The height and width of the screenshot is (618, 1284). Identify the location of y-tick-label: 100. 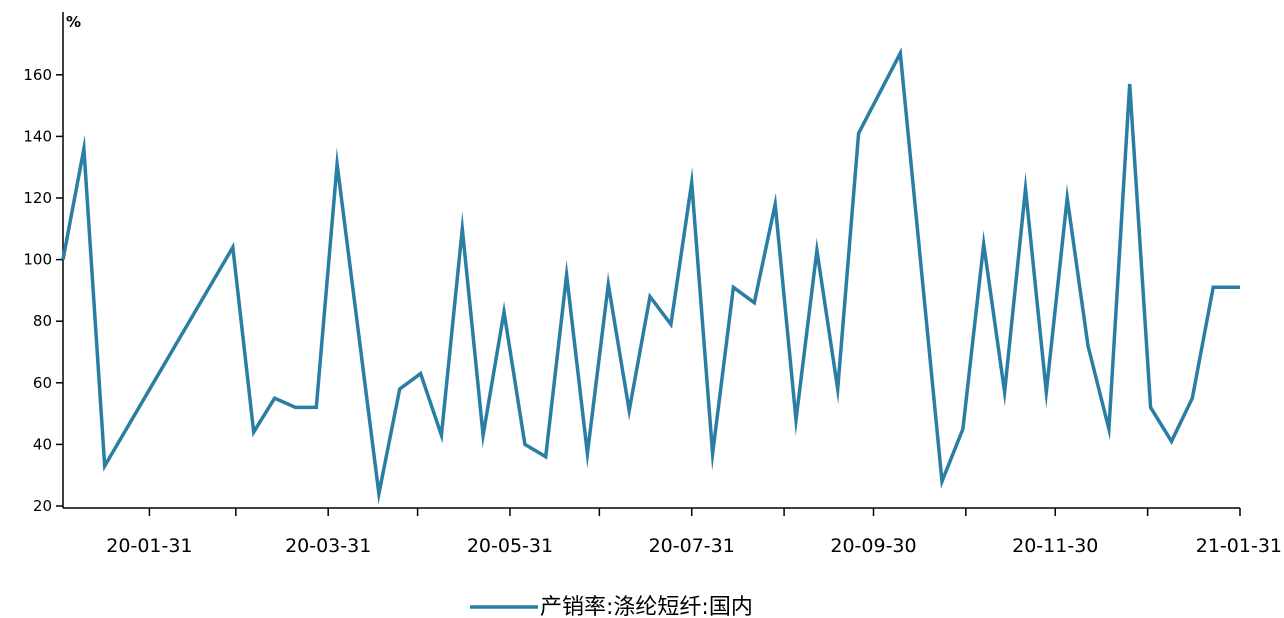
(37, 260).